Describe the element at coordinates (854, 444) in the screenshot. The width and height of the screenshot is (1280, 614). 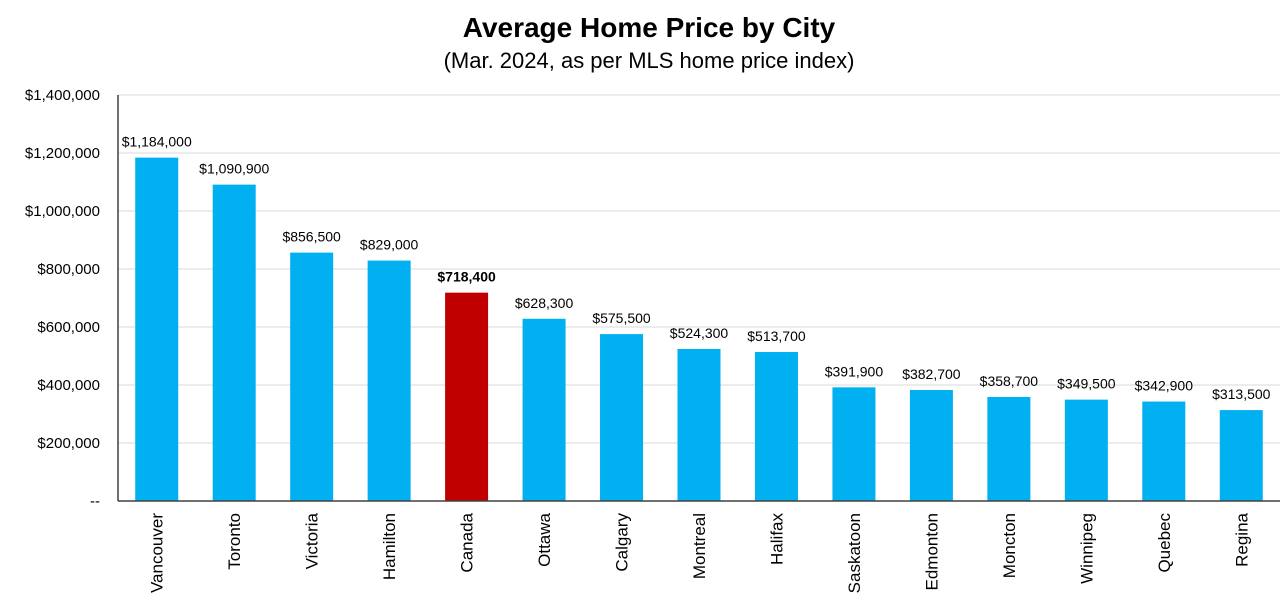
I see `bar-saskatoon` at that location.